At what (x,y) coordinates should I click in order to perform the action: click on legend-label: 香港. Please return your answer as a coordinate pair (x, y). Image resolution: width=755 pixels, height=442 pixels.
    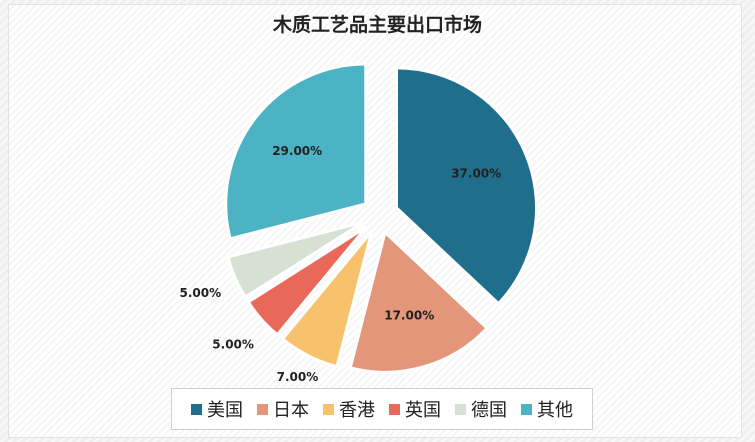
    Looking at the image, I should click on (357, 410).